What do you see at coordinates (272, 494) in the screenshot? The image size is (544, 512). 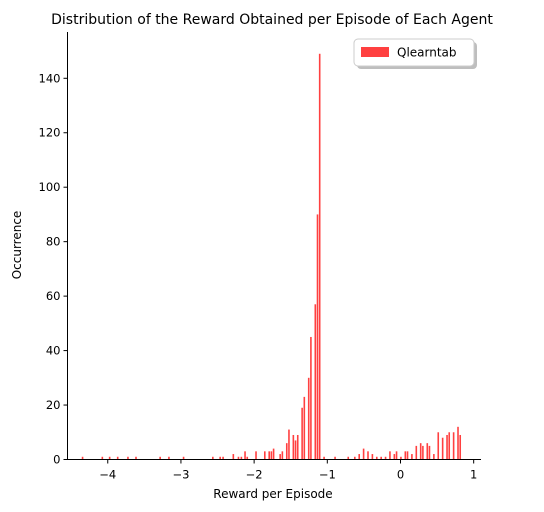 I see `x-axis-label: Reward per Episode` at bounding box center [272, 494].